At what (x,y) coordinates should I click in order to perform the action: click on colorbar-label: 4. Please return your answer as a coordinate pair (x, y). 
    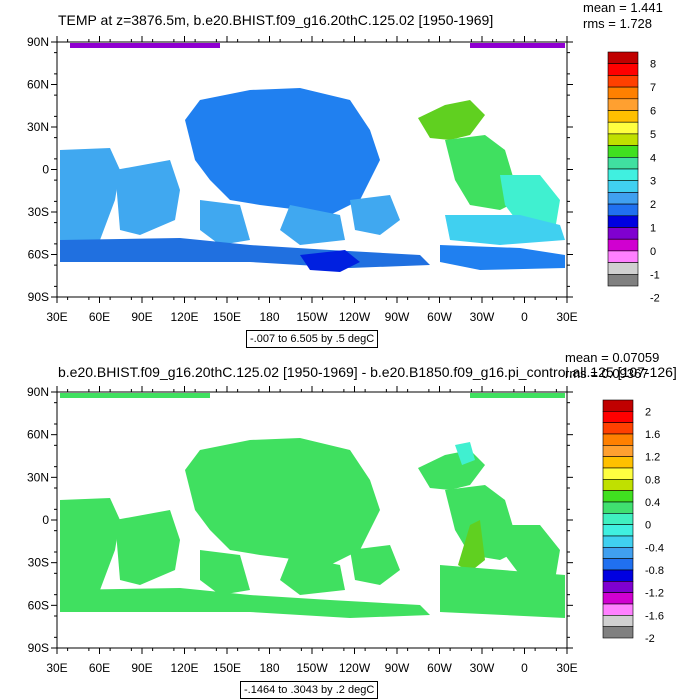
    Looking at the image, I should click on (653, 158).